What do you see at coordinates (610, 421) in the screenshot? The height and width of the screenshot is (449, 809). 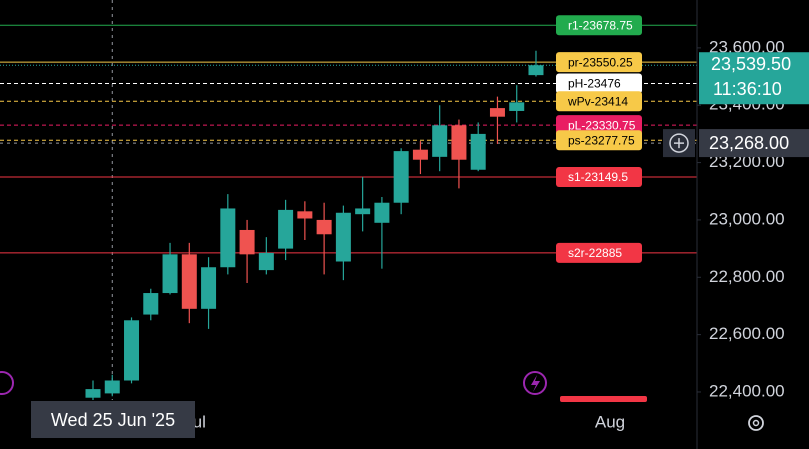 I see `x-tick-label: Aug` at bounding box center [610, 421].